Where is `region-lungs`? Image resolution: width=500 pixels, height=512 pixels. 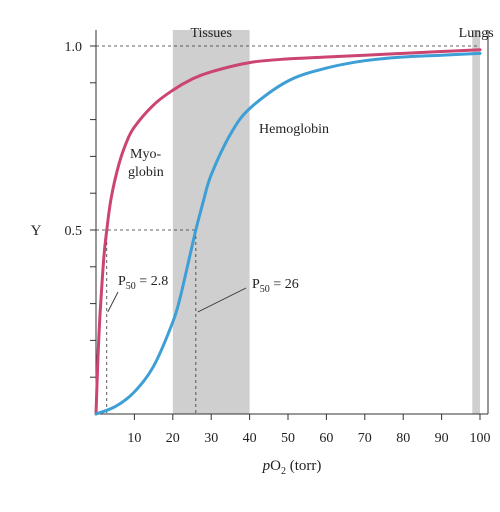
region-lungs is located at coordinates (476, 222).